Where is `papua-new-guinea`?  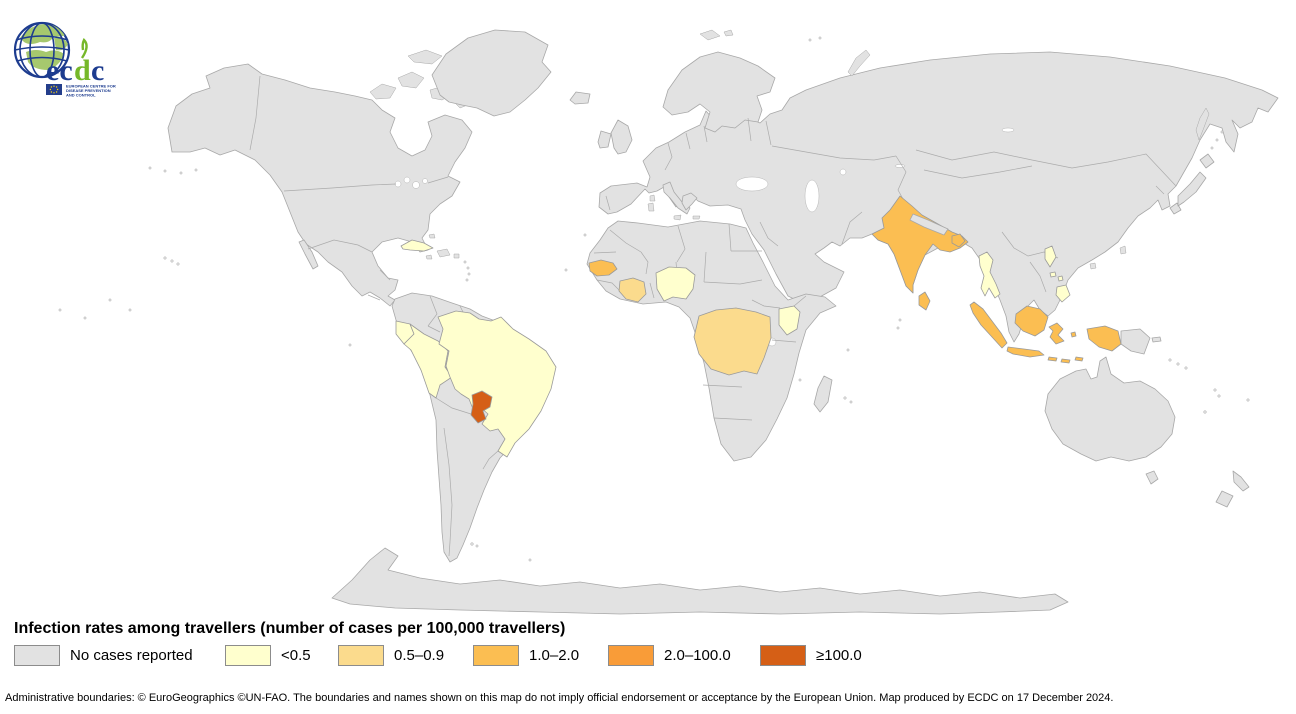
papua-new-guinea is located at coordinates (1141, 341).